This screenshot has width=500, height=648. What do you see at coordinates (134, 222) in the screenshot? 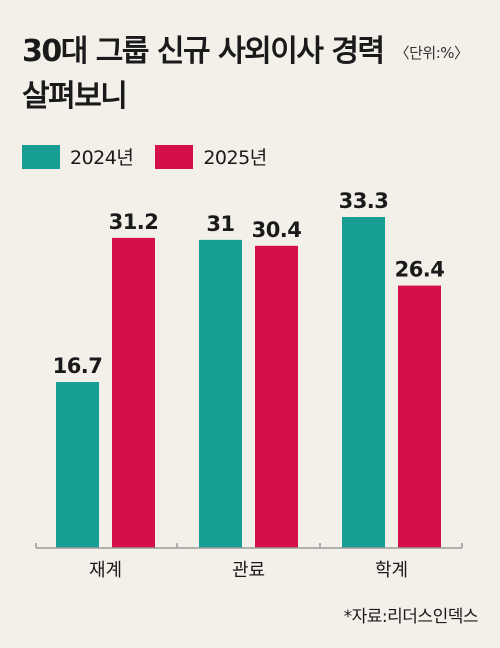
I see `data-label-2025-0: 31.2` at bounding box center [134, 222].